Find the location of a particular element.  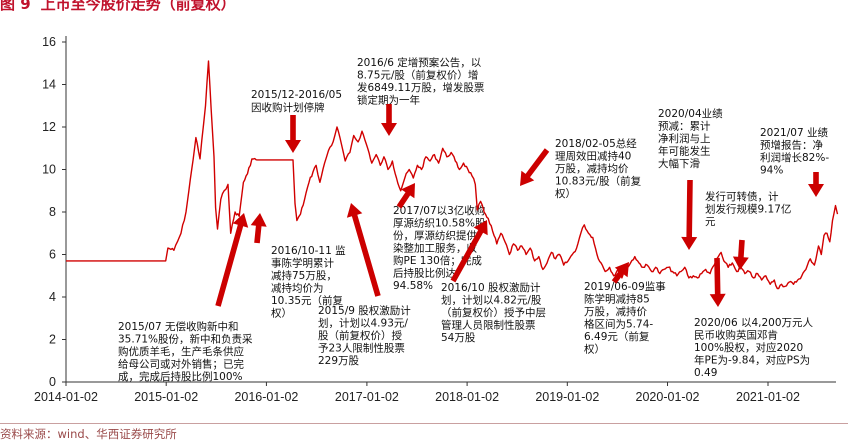

x-tick-label: 2018-01-02 is located at coordinates (467, 397).